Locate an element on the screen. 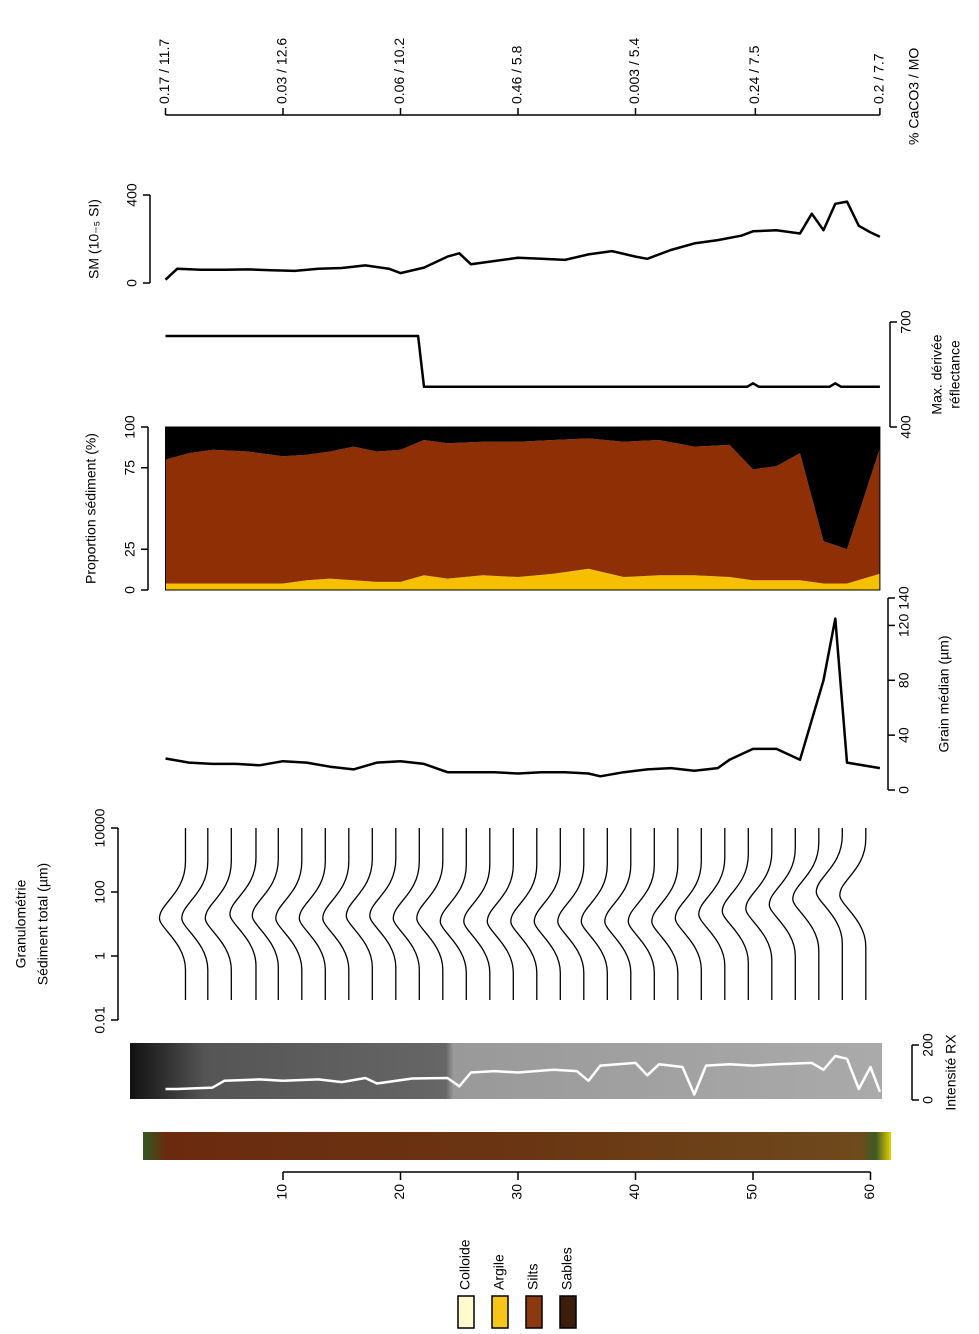  y-axis-label: Granulométrie is located at coordinates (21, 923).